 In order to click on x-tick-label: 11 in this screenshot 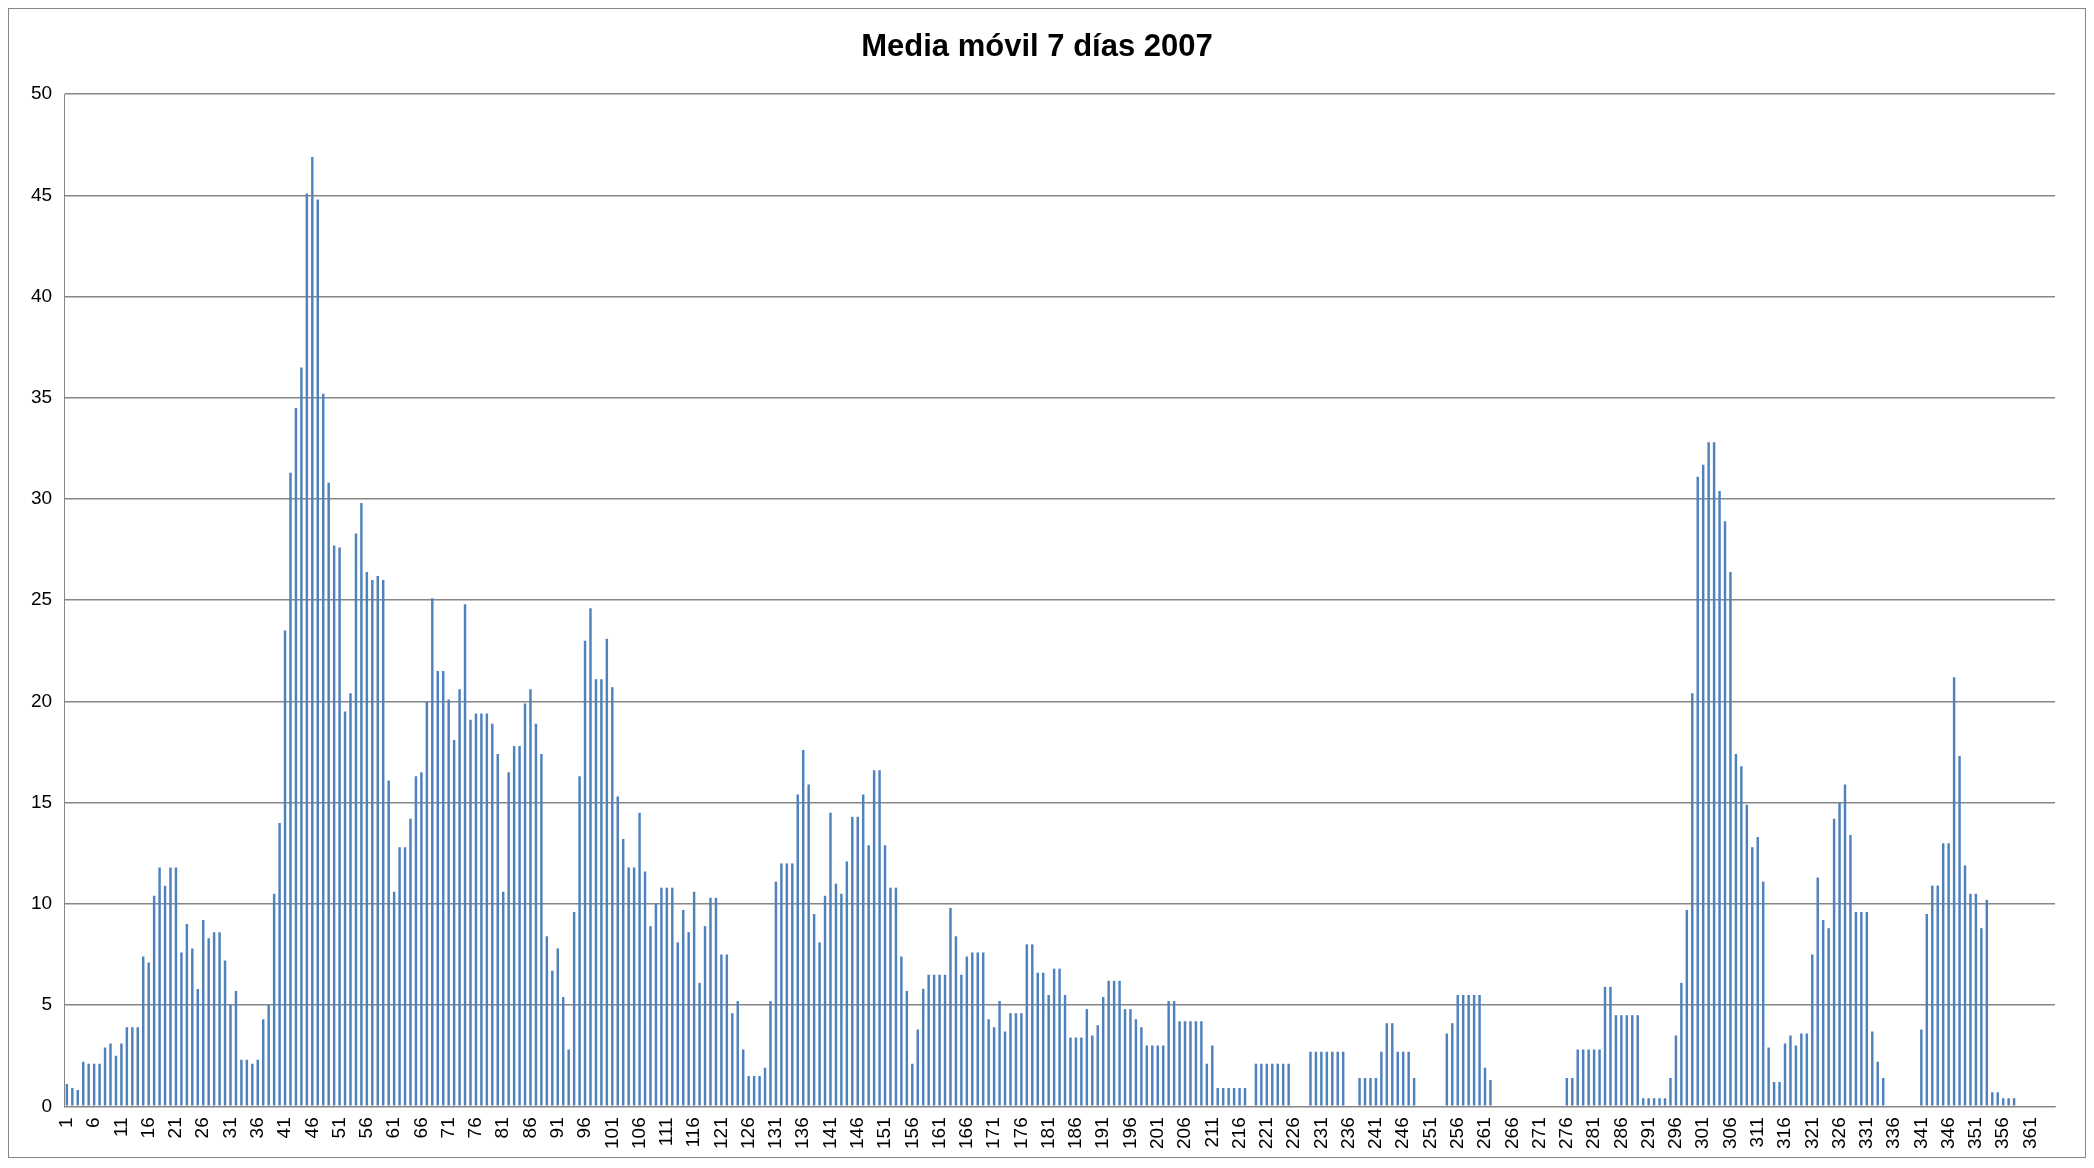, I will do `click(120, 1127)`.